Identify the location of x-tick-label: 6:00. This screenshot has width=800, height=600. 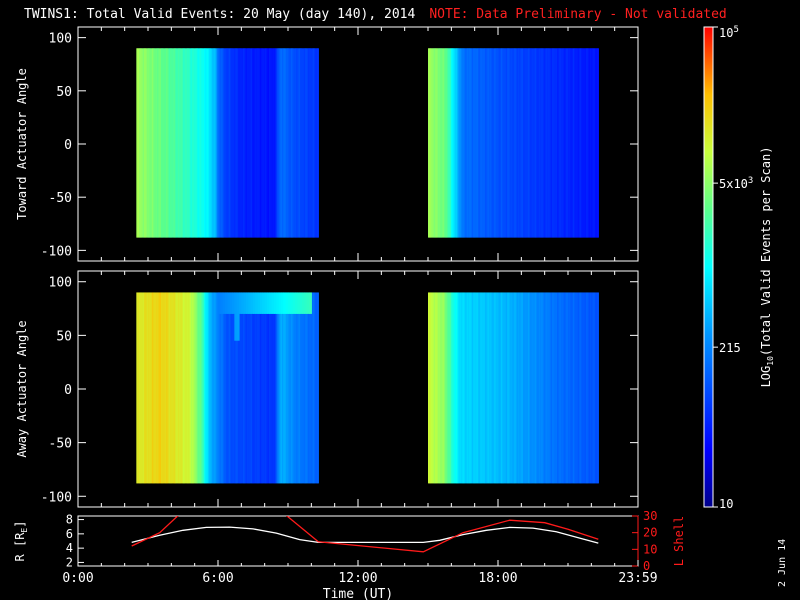
(217, 578).